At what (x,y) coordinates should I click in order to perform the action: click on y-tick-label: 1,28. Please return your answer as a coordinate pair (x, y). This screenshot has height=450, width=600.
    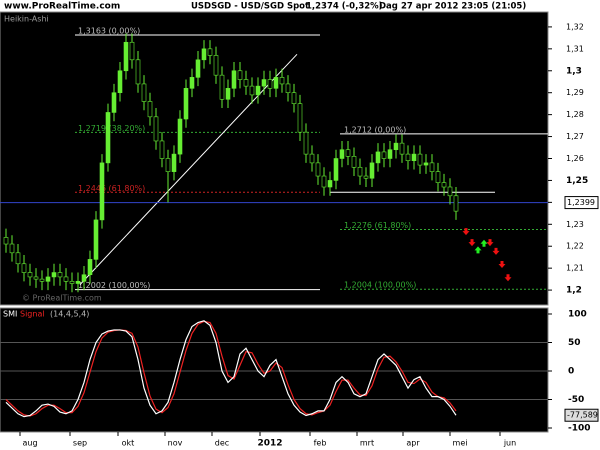
    Looking at the image, I should click on (575, 114).